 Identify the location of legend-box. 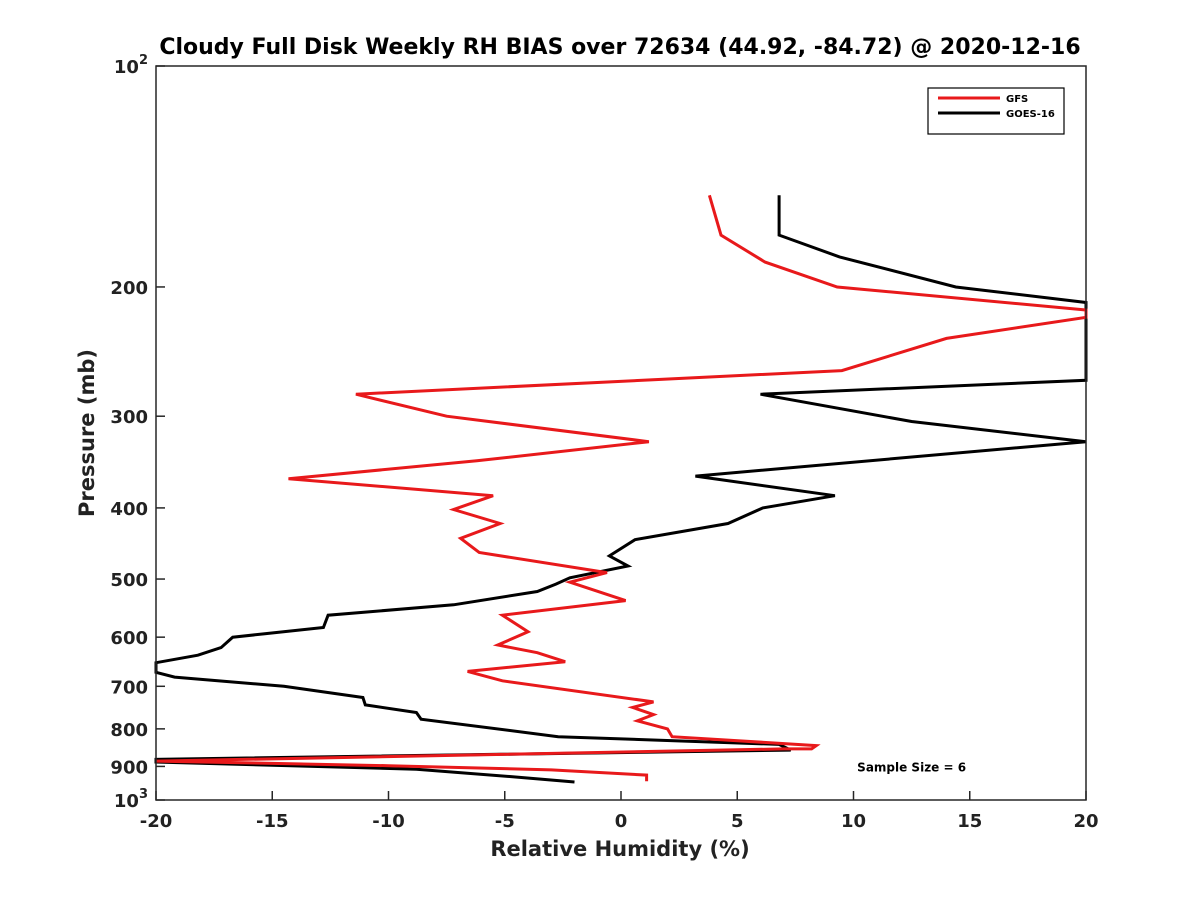
(996, 111).